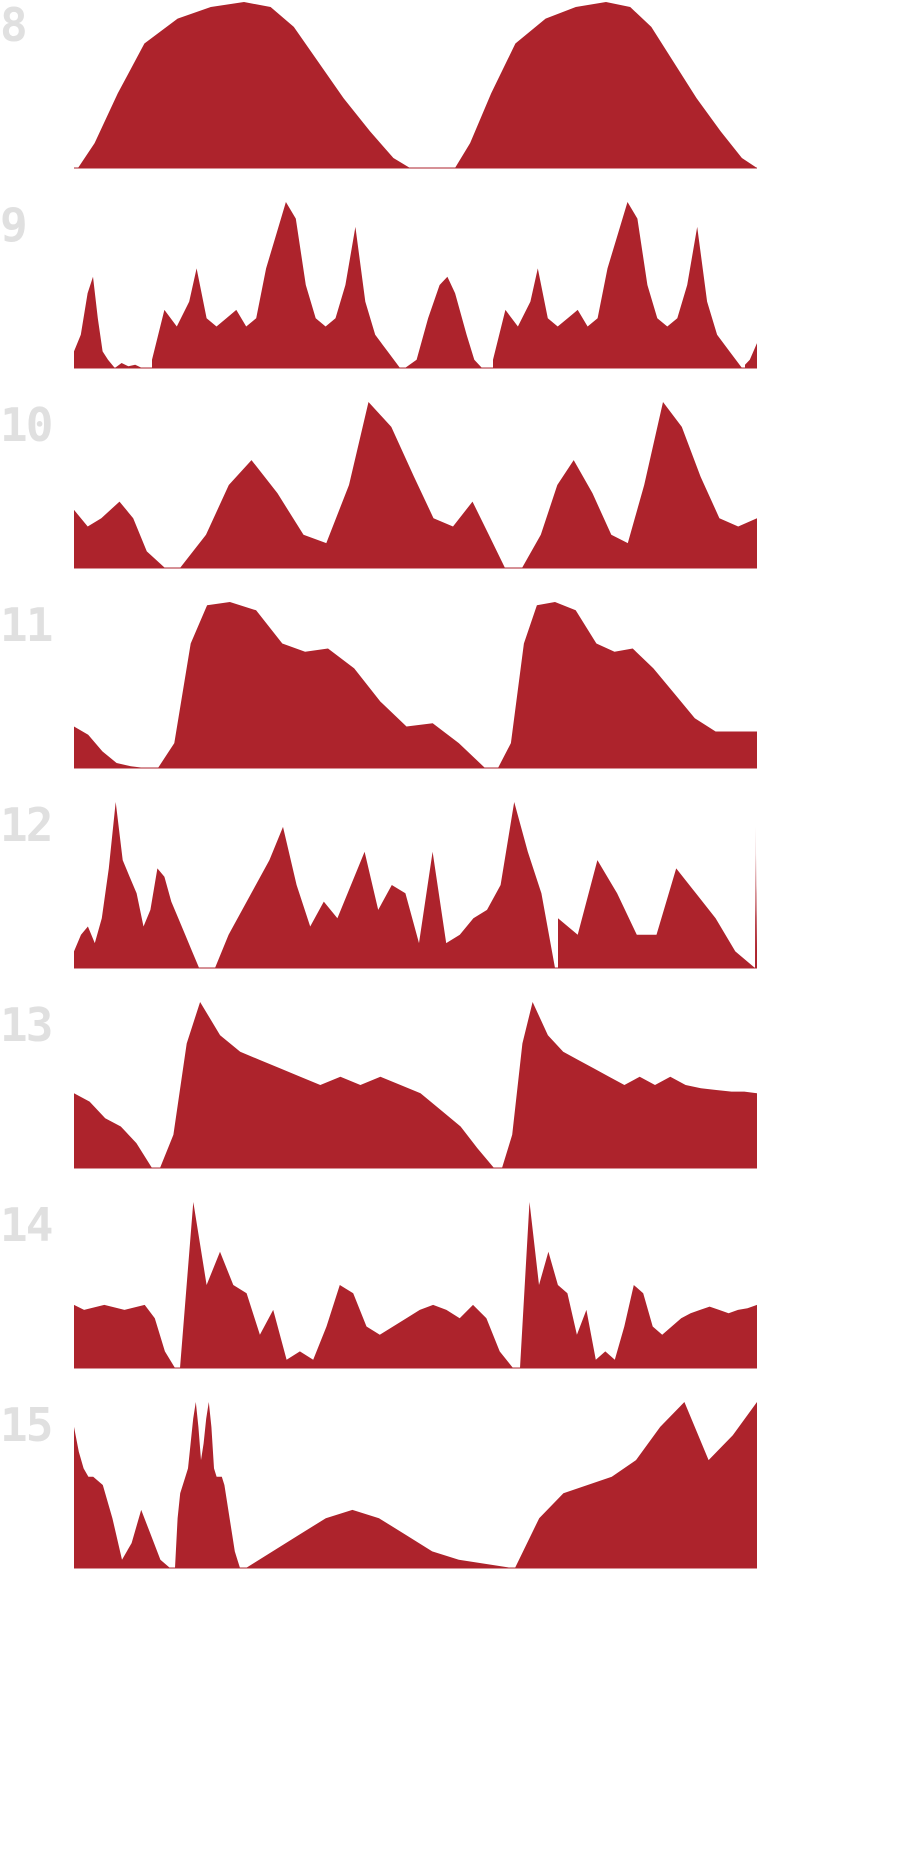 This screenshot has height=1871, width=906. I want to click on spectrum-row-8: 8, so click(453, 100).